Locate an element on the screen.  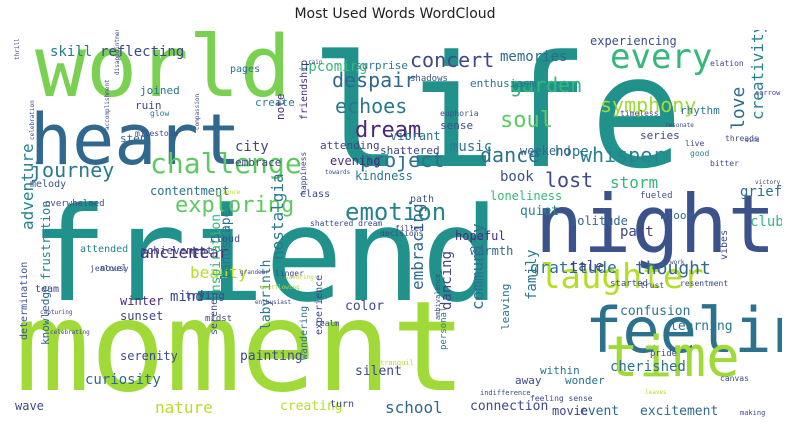
word-science: science is located at coordinates (228, 192).